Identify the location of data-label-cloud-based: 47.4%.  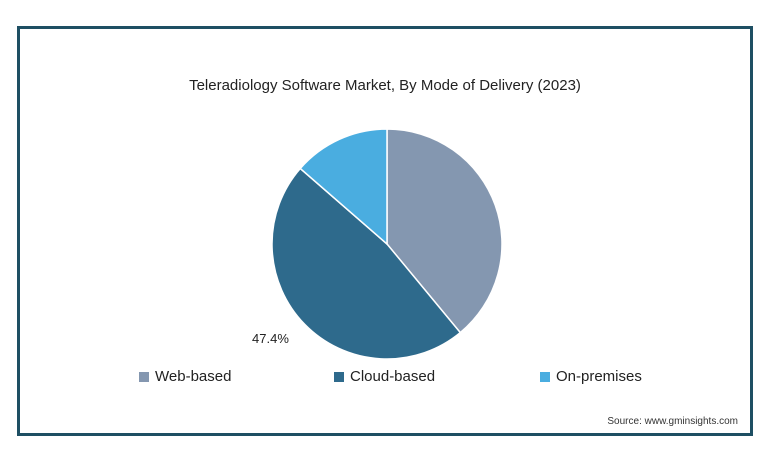
(270, 338).